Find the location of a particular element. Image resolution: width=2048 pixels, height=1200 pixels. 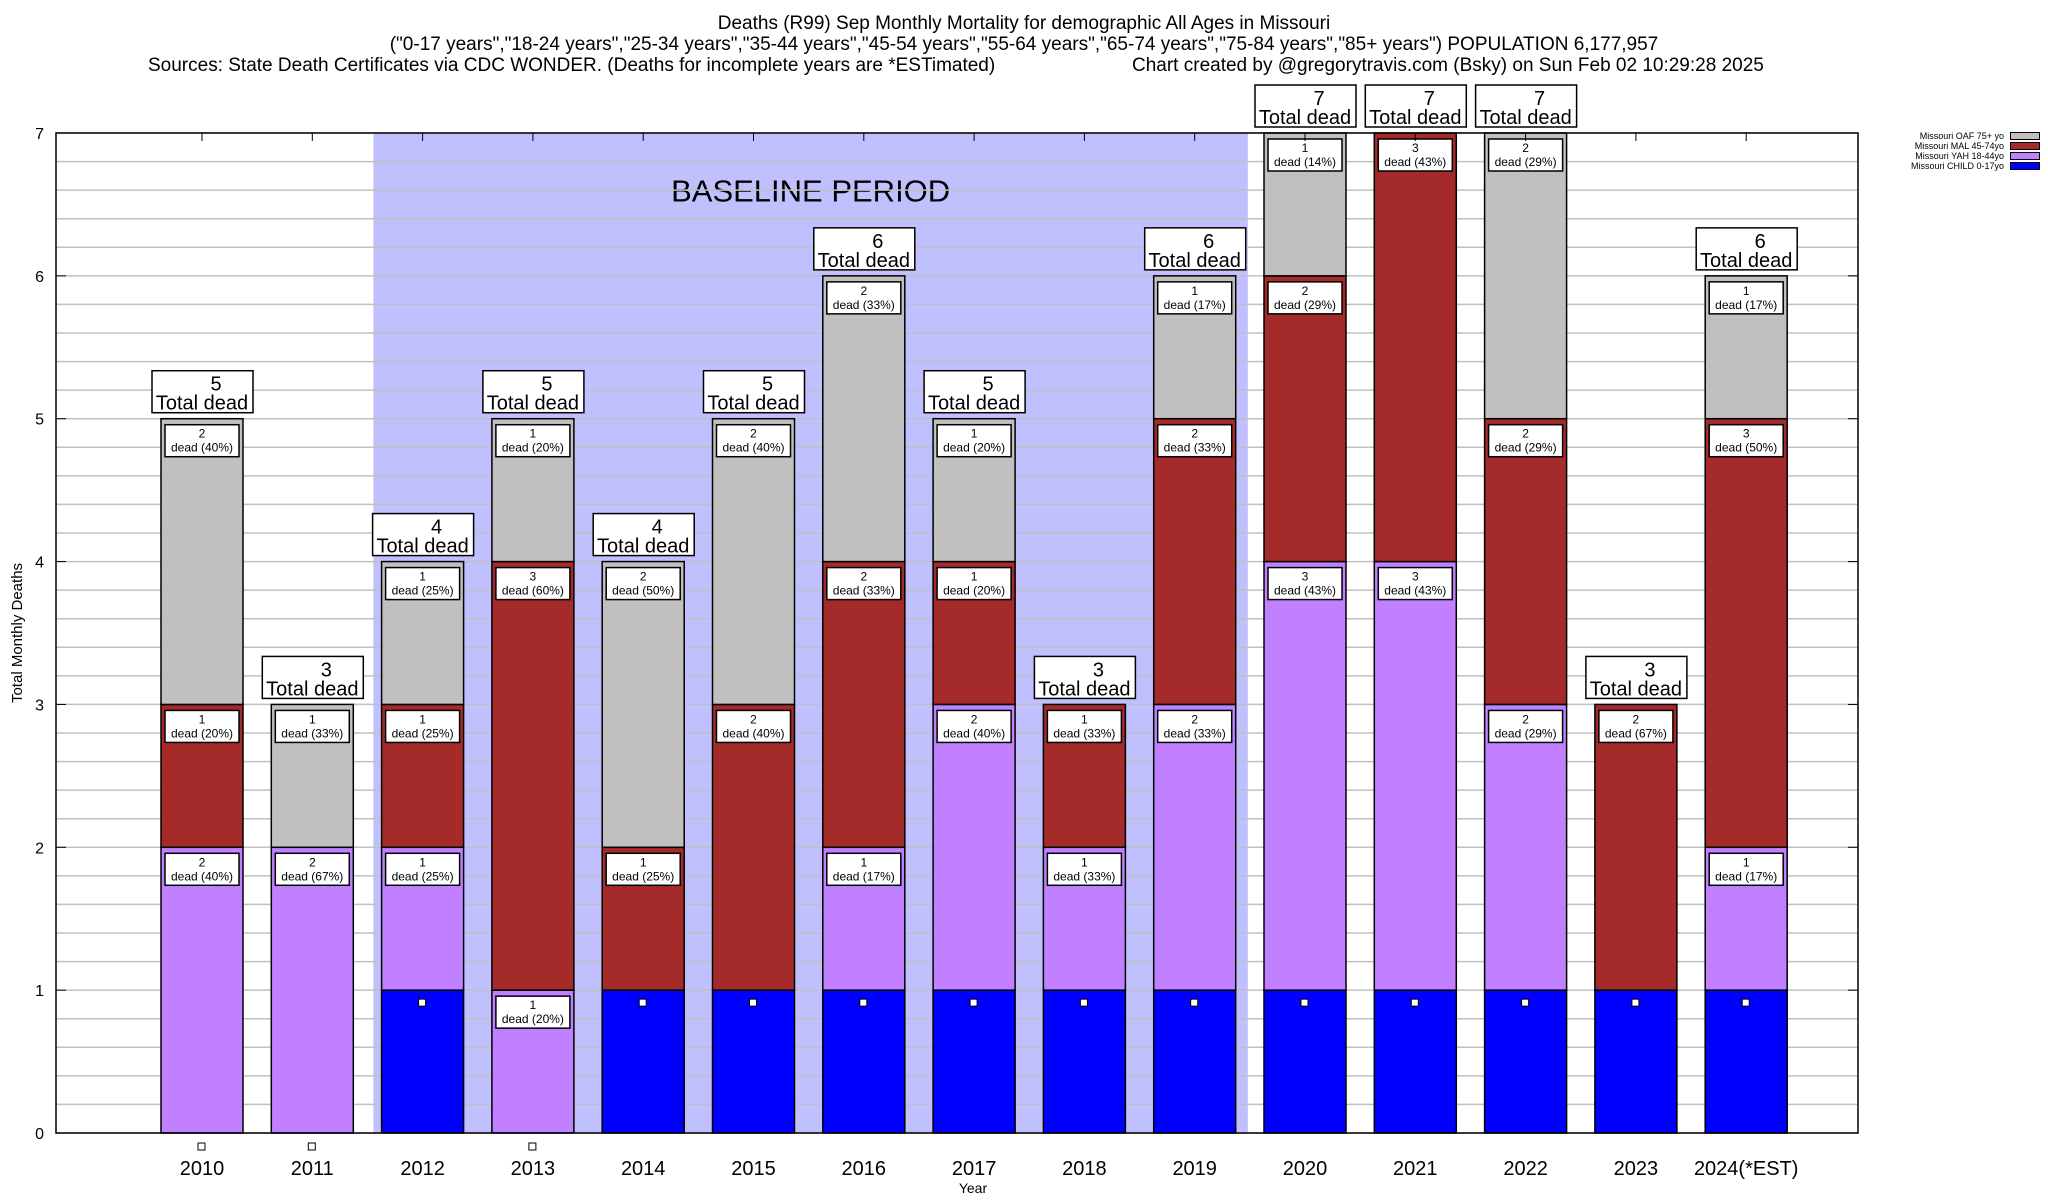

y-tick-label: 7 is located at coordinates (39, 134).